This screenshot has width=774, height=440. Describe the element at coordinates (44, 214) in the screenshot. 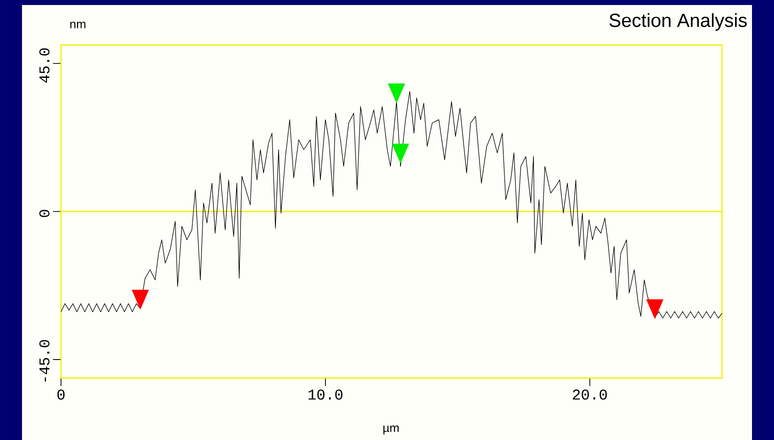

I see `y-tick-label: 0` at that location.